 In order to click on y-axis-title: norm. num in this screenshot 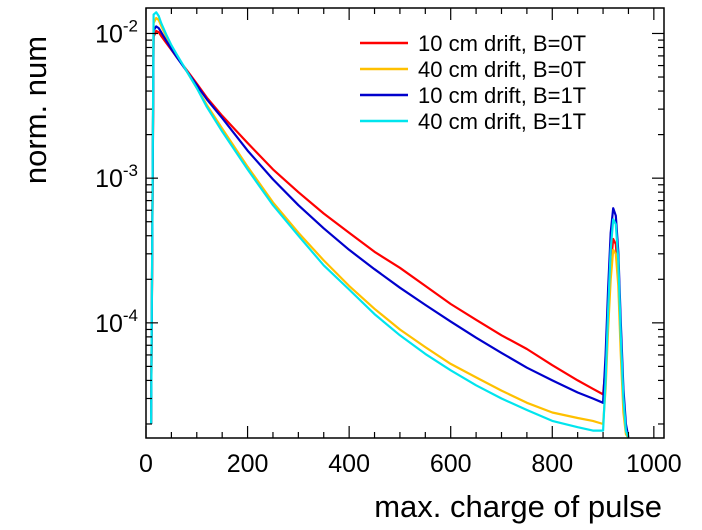, I will do `click(35, 110)`.